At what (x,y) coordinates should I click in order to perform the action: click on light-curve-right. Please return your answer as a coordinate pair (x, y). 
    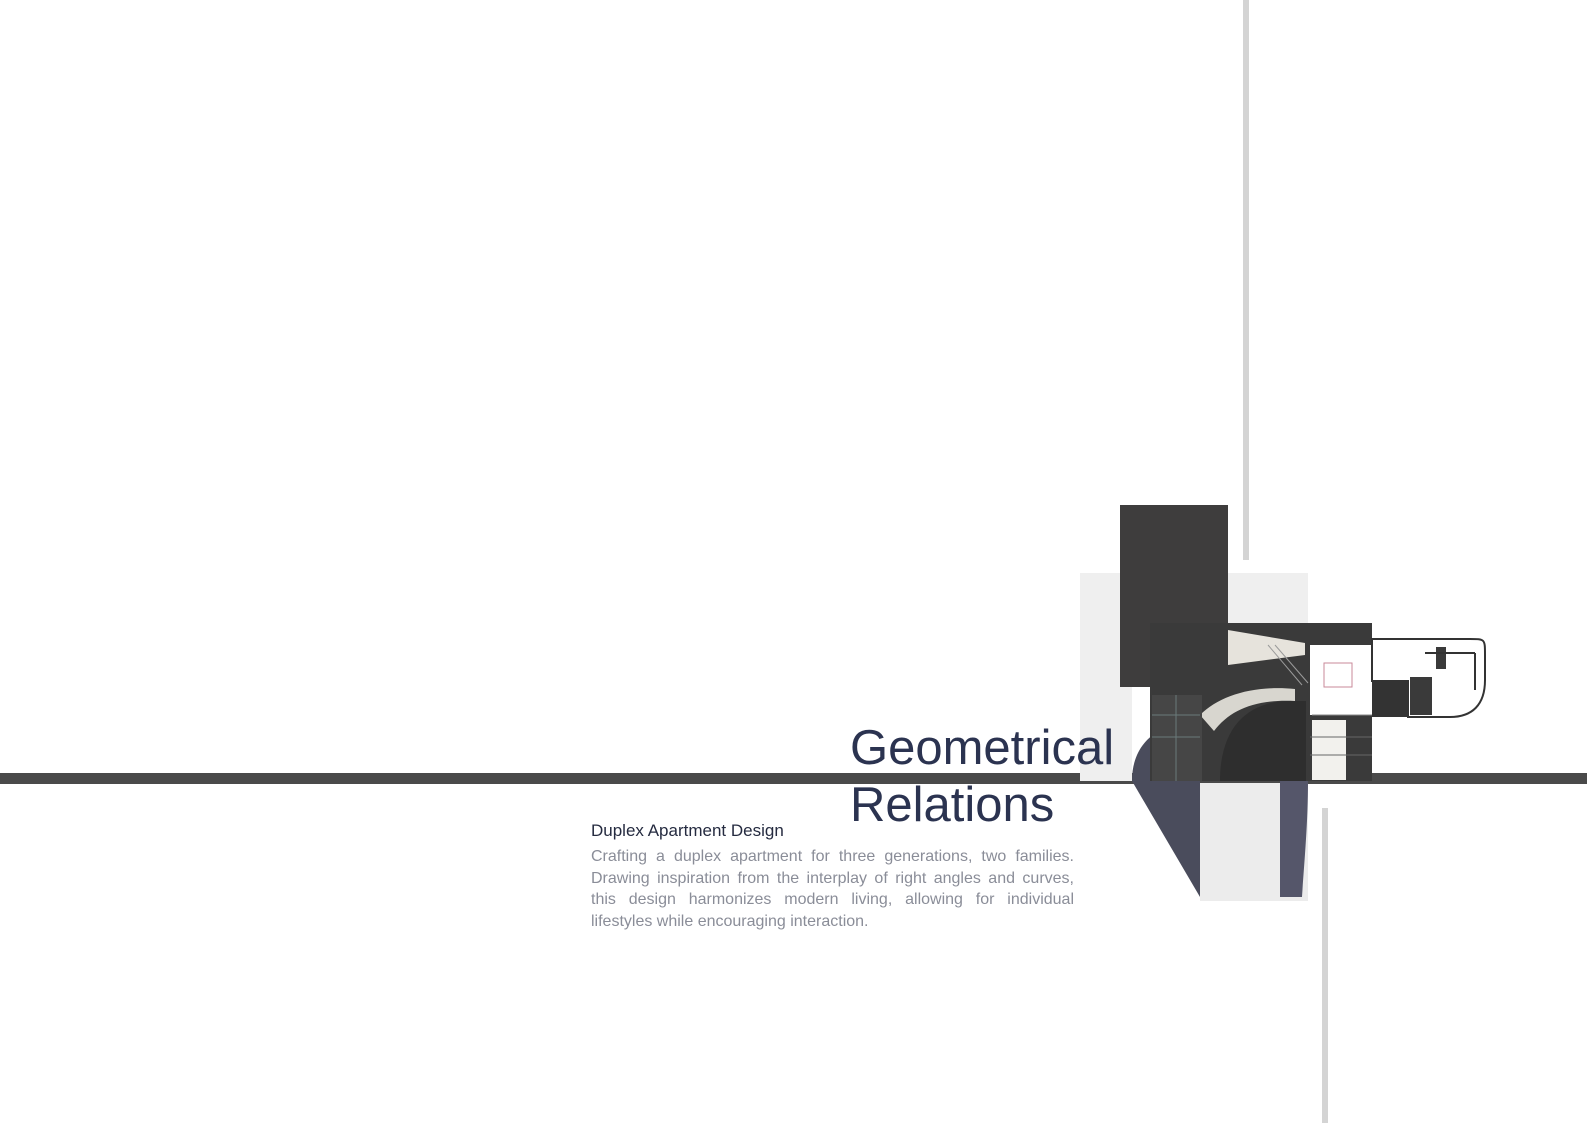
    Looking at the image, I should click on (1294, 839).